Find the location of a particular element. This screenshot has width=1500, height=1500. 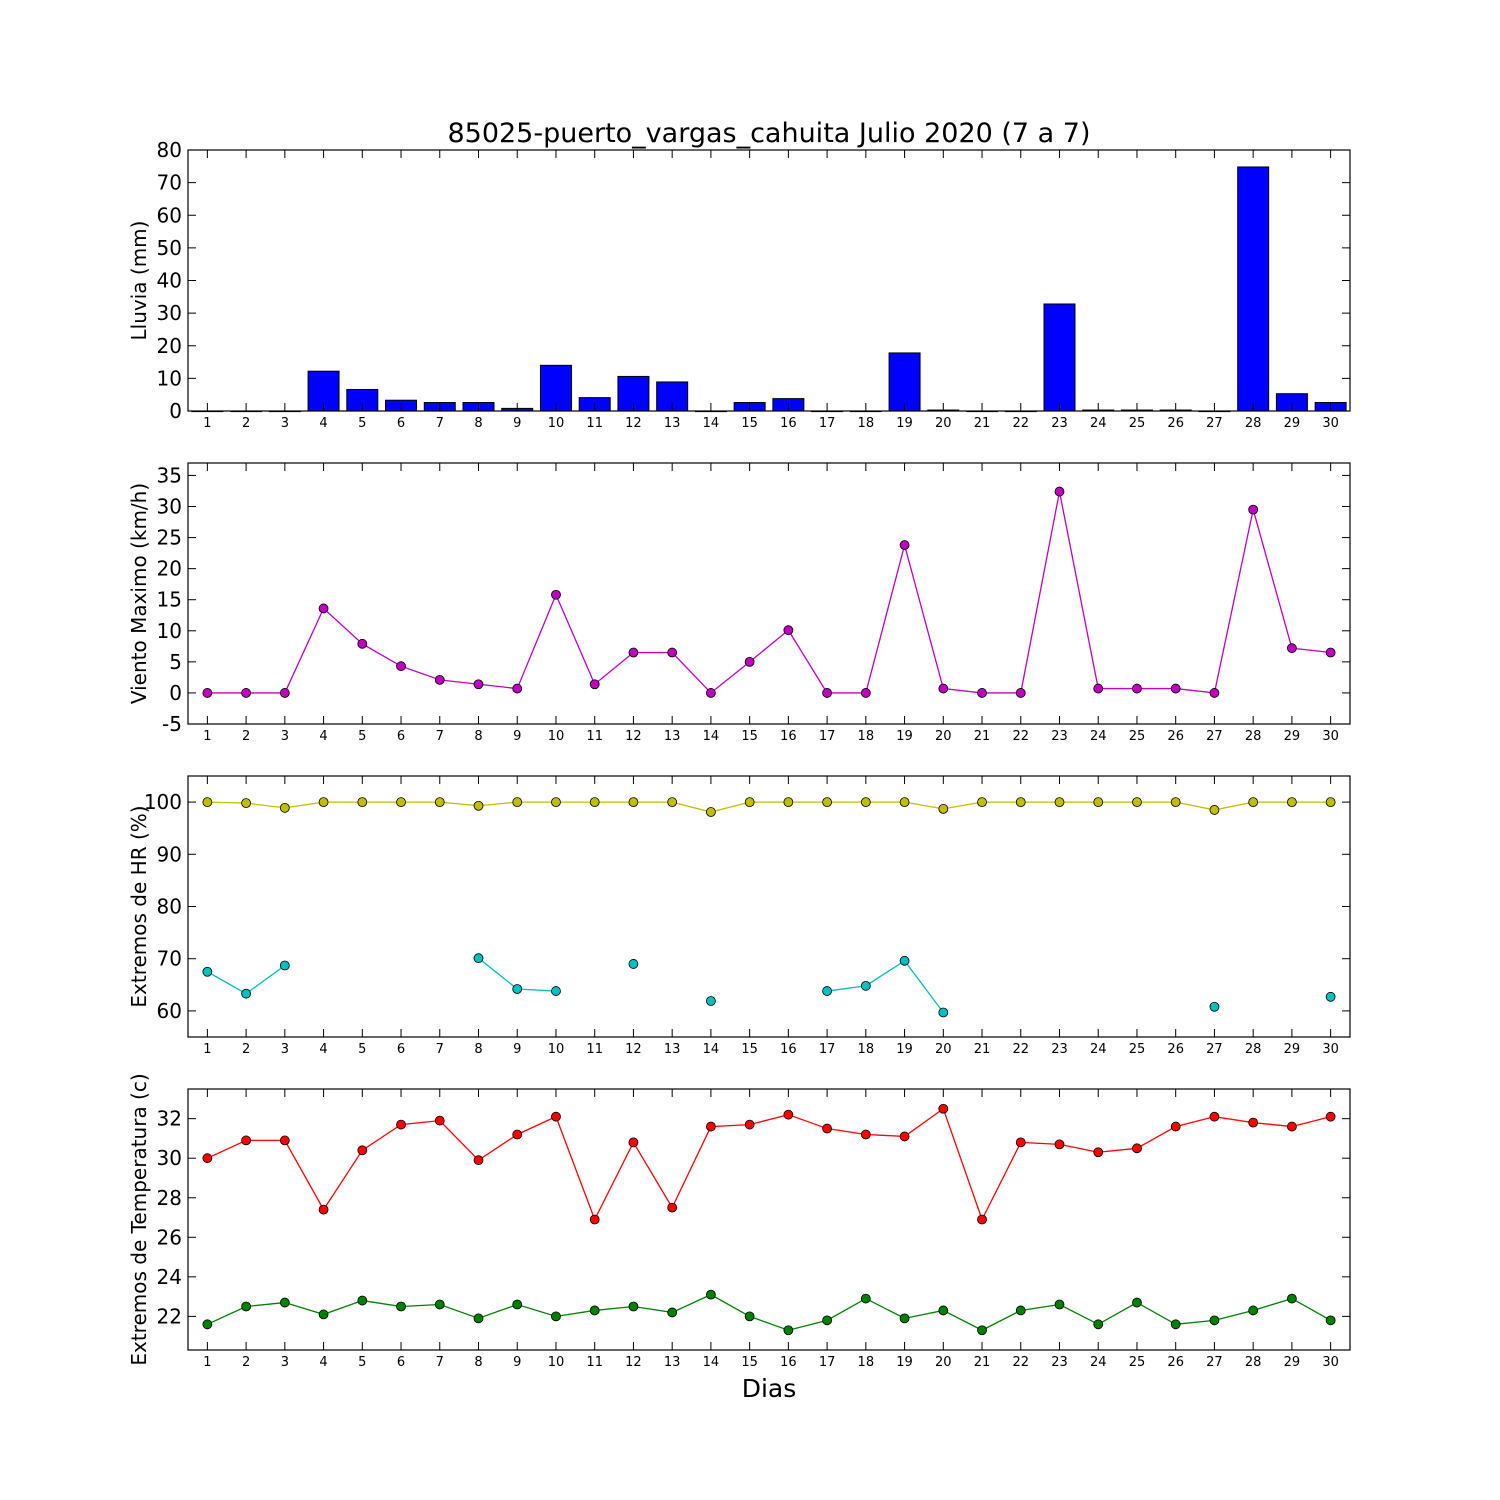

temp-xtick-label: 3 is located at coordinates (285, 1362).